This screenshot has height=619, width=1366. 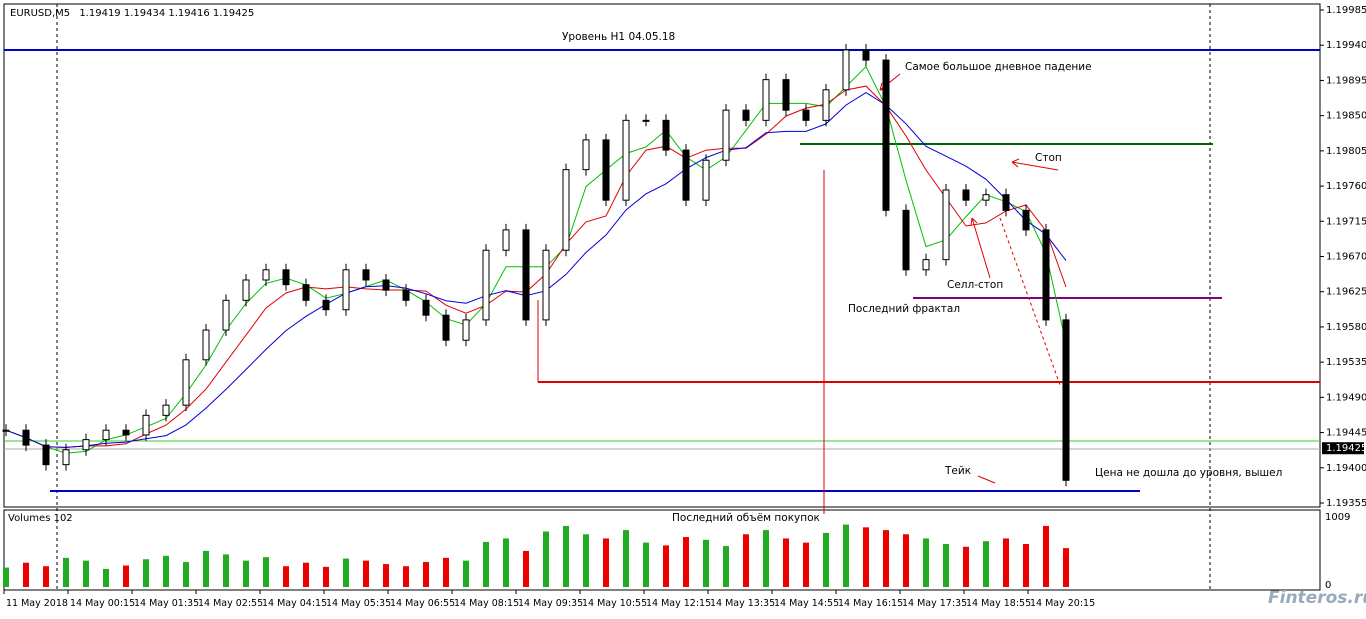 What do you see at coordinates (614, 603) in the screenshot?
I see `time-label: 14 May 10:55` at bounding box center [614, 603].